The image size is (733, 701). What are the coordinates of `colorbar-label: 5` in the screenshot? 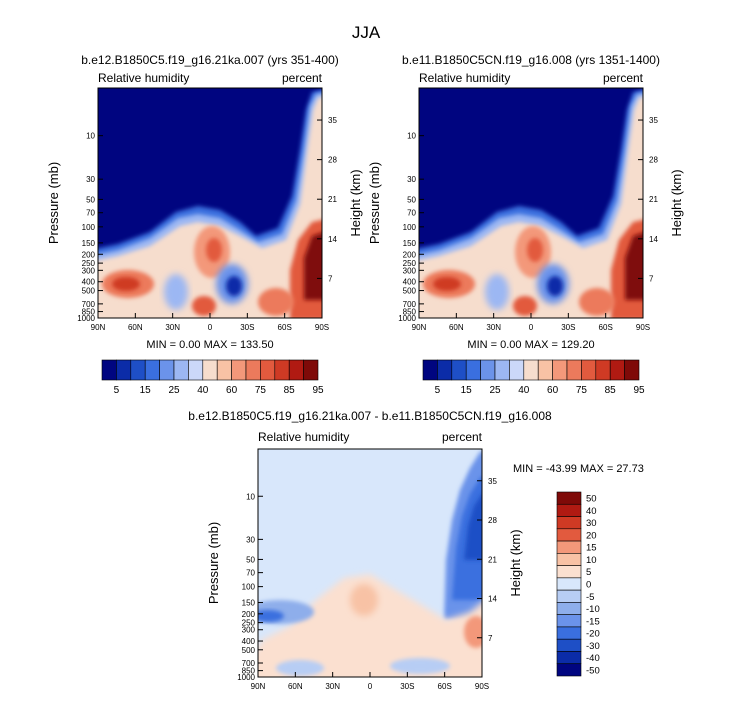 It's located at (117, 390).